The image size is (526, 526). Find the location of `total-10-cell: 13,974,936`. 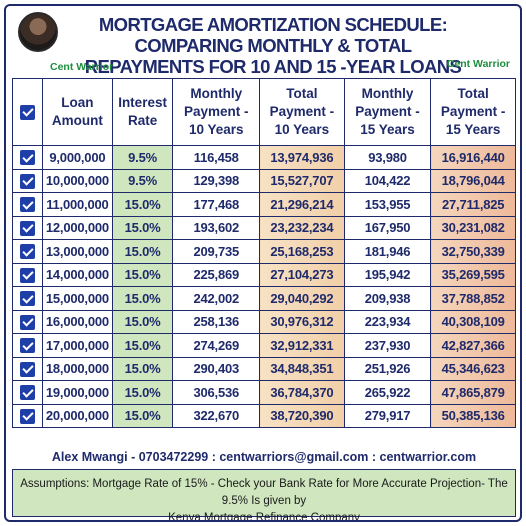

total-10-cell: 13,974,936 is located at coordinates (302, 157).